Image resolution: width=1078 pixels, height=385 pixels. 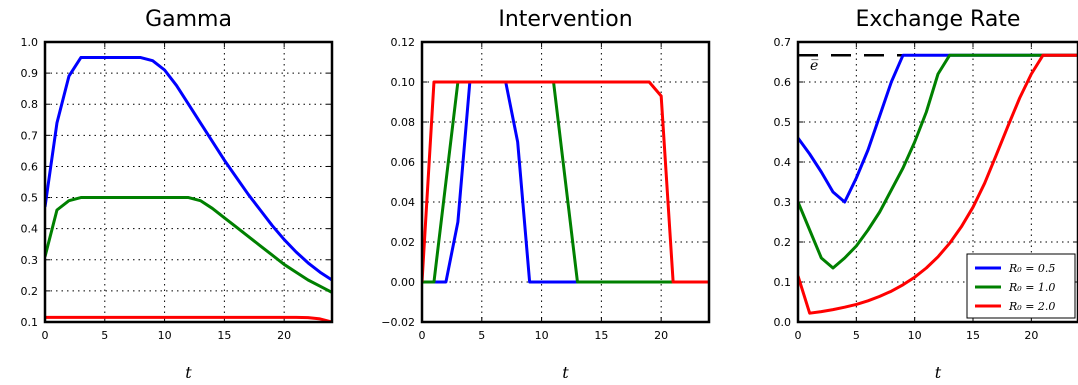 I want to click on y-tick-label: 0.06, so click(x=403, y=162).